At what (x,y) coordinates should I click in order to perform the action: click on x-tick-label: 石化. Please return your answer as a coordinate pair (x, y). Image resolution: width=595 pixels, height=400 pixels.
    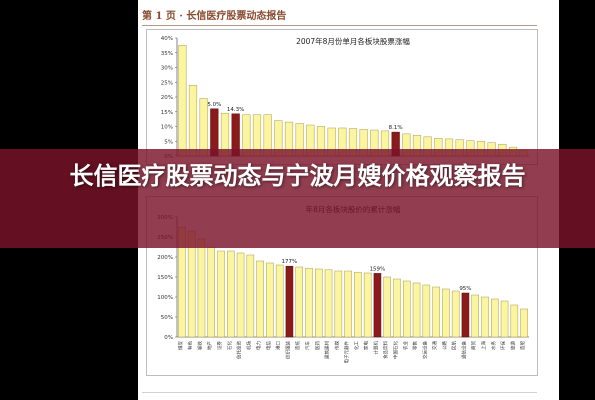
    Looking at the image, I should click on (229, 345).